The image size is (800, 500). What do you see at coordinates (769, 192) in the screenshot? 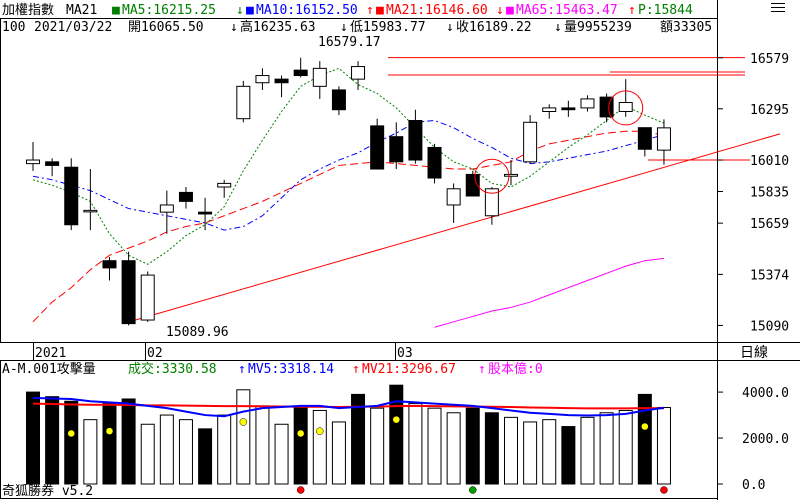
I see `price-tick-label: 15835` at bounding box center [769, 192].